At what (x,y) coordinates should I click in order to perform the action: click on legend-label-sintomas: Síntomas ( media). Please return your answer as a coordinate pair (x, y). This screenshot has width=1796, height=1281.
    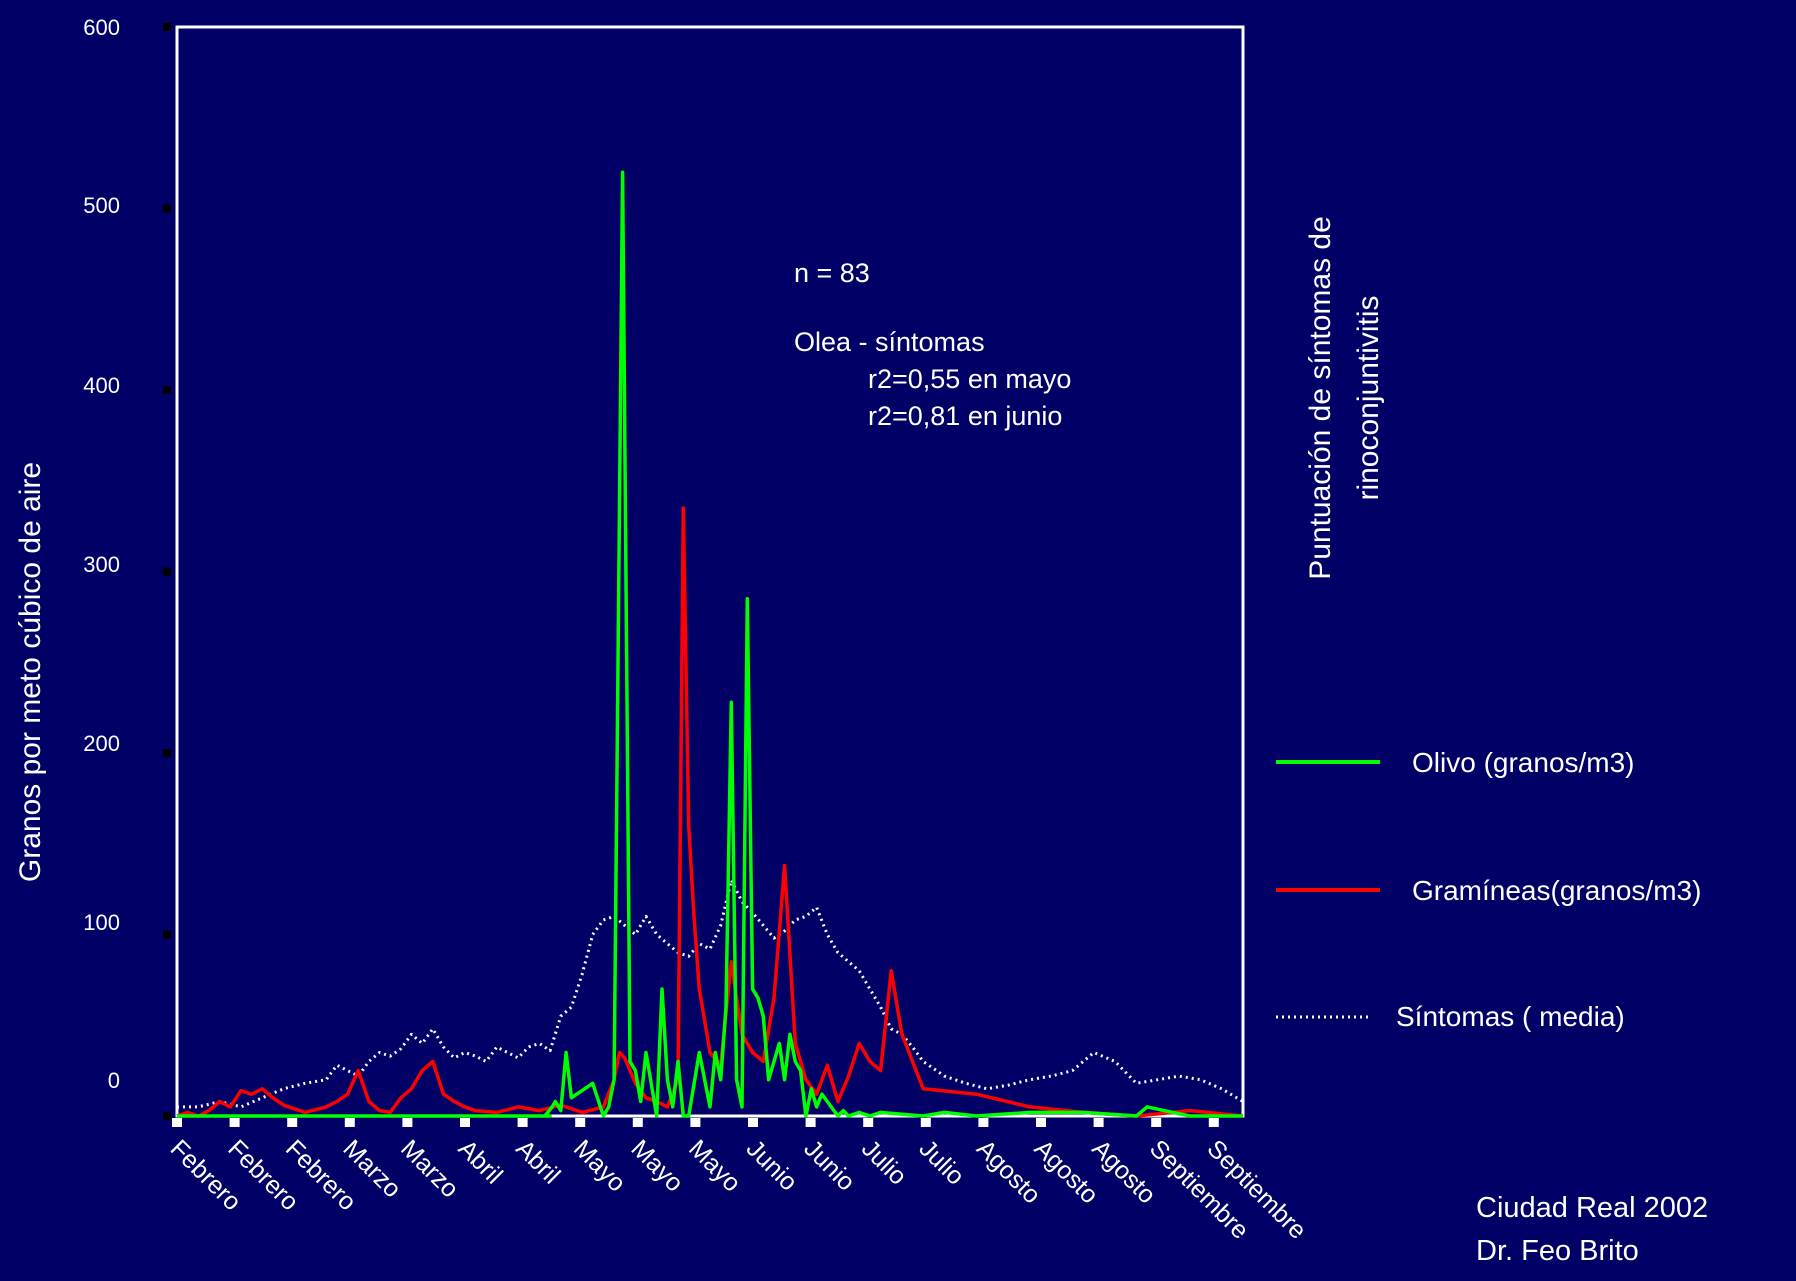
    Looking at the image, I should click on (1510, 1016).